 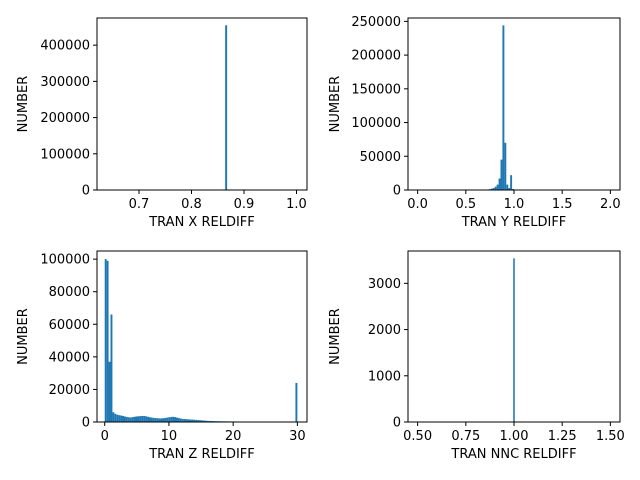 What do you see at coordinates (297, 436) in the screenshot?
I see `x-tick-label-tran-z-3: 30` at bounding box center [297, 436].